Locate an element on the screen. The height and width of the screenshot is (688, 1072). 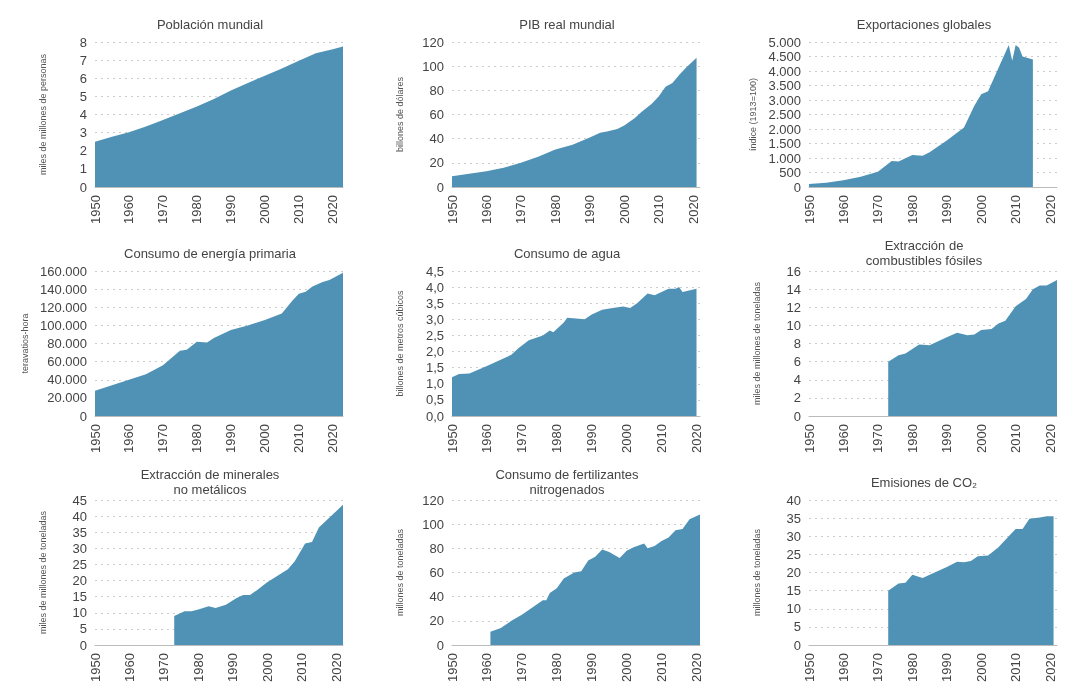
y-axis-title: teravatios-hora is located at coordinates (24, 343).